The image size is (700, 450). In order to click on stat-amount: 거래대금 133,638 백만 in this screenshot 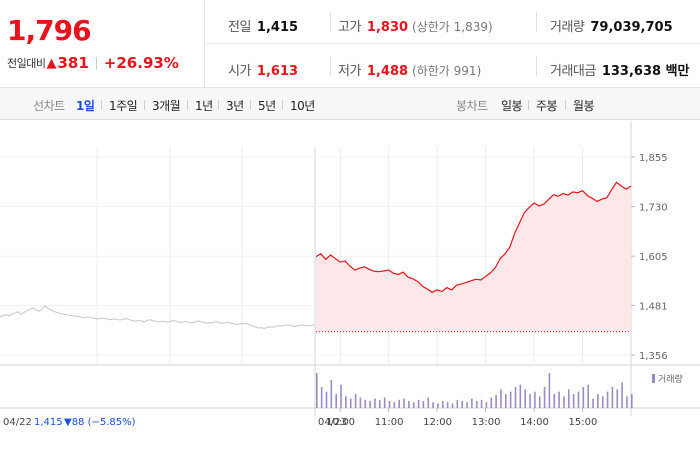, I will do `click(620, 69)`.